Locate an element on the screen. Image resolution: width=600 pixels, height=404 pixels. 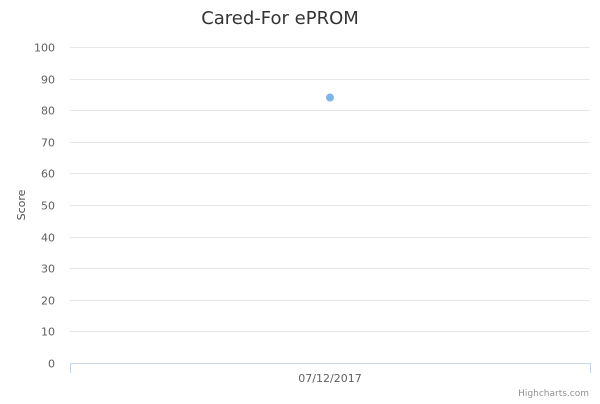
axes is located at coordinates (330, 368).